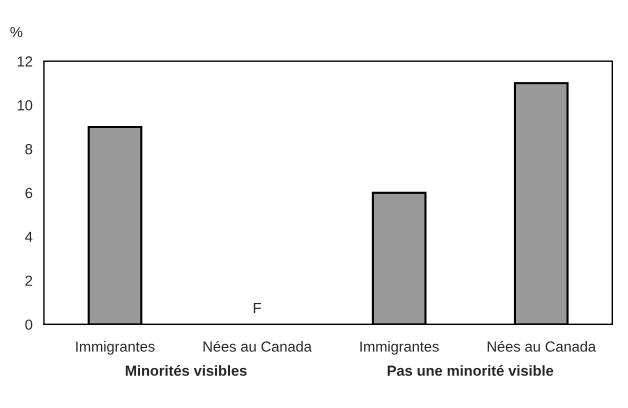 This screenshot has height=408, width=628. Describe the element at coordinates (471, 370) in the screenshot. I see `text: Pas une minorité visible` at that location.